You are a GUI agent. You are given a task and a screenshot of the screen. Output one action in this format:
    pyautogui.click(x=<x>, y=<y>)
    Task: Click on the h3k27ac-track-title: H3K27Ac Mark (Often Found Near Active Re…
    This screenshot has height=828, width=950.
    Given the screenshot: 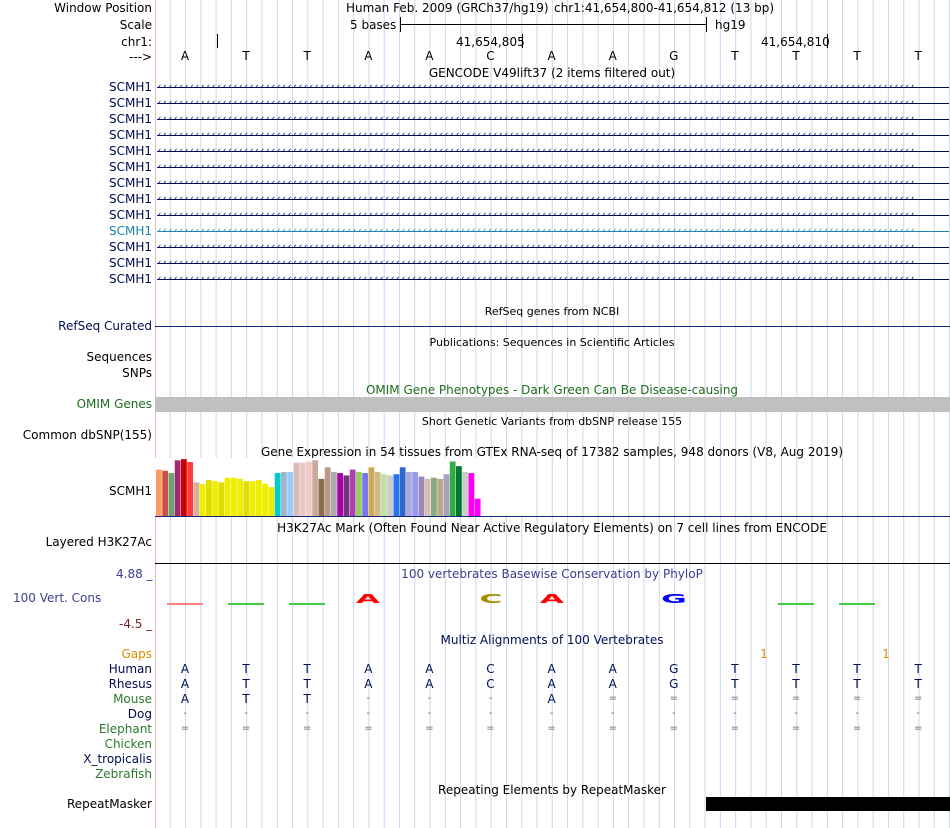 What is the action you would take?
    pyautogui.click(x=552, y=528)
    